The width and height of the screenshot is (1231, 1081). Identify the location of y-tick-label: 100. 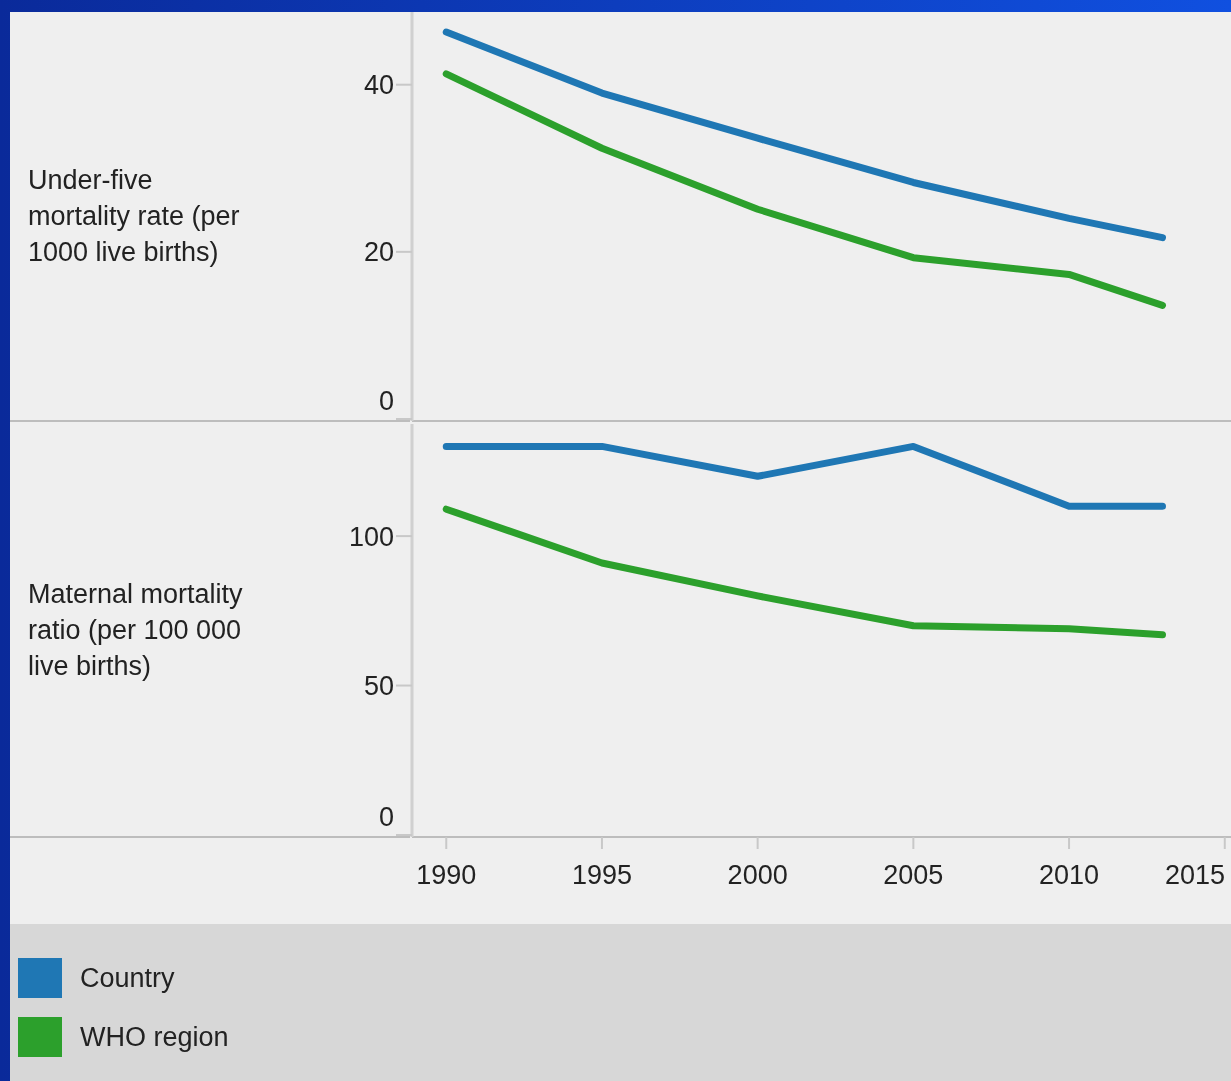
(371, 536).